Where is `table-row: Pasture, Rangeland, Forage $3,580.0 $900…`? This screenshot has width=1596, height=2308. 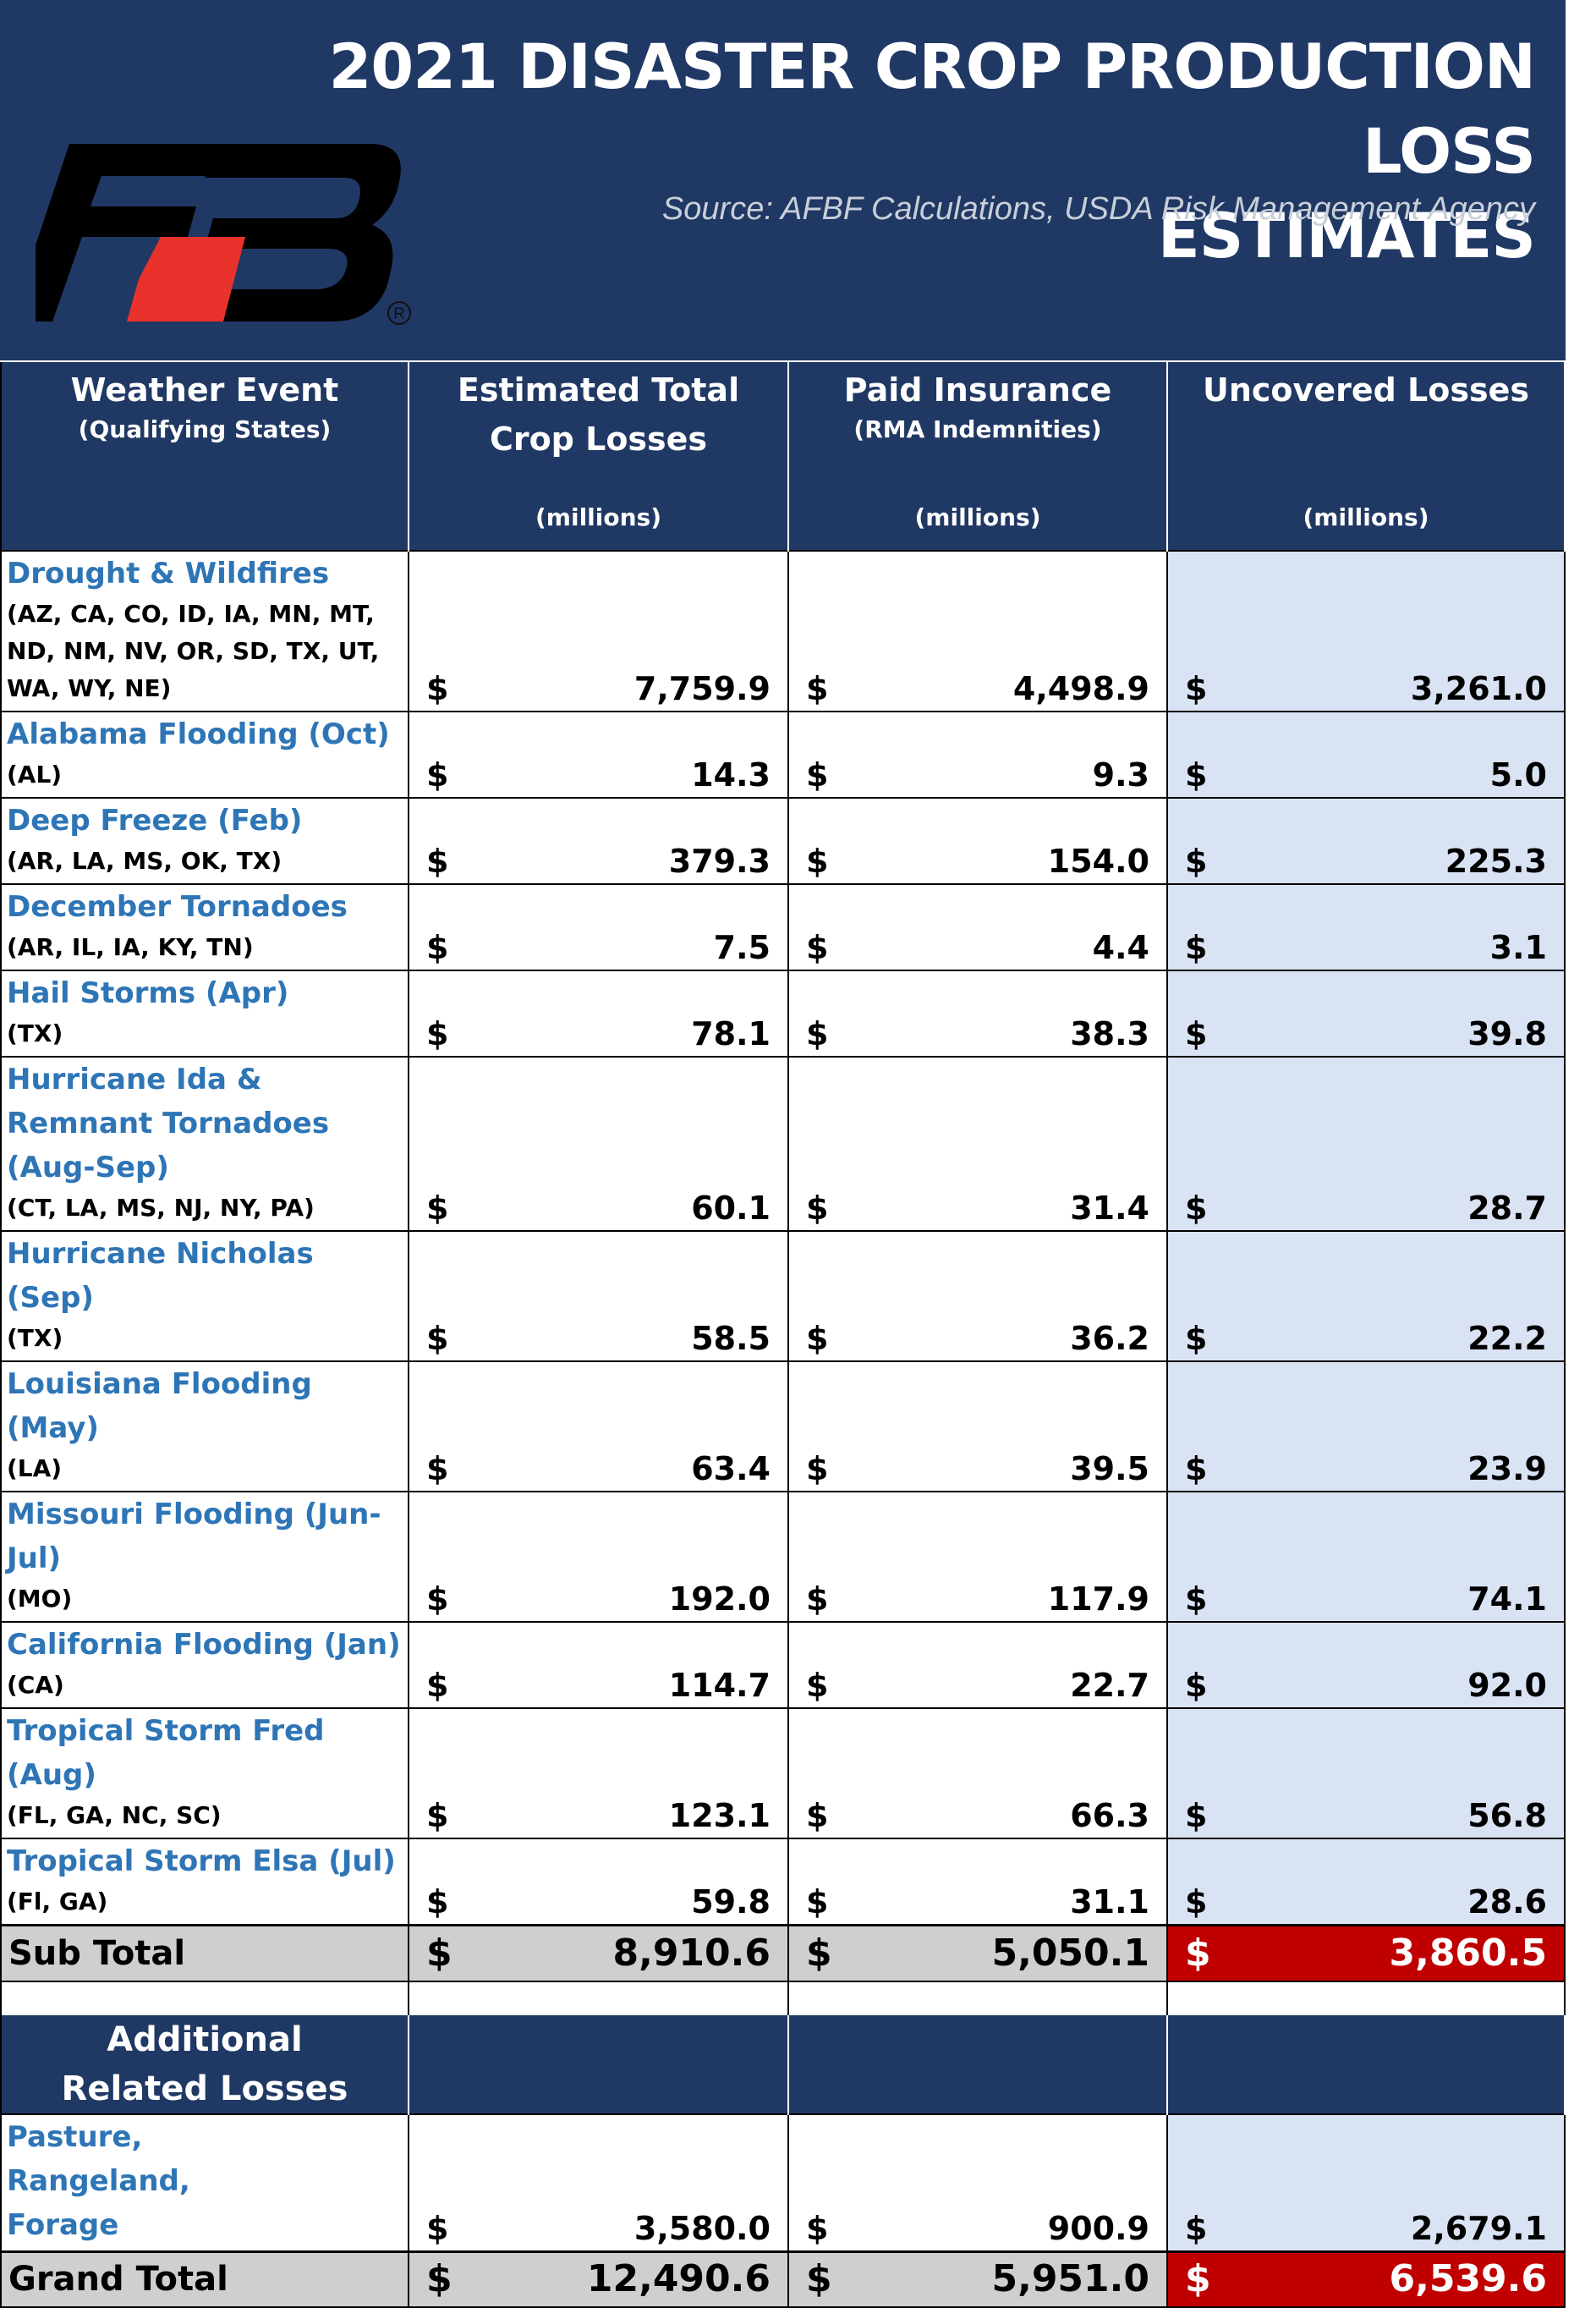 table-row: Pasture, Rangeland, Forage $3,580.0 $900… is located at coordinates (783, 2183).